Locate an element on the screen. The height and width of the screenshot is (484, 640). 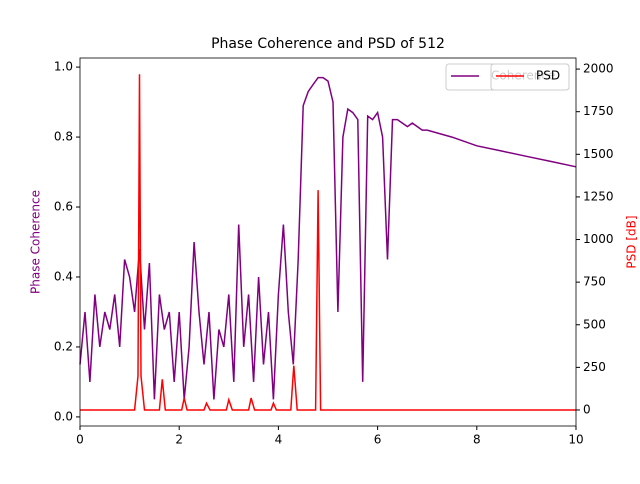
y-tick-label: 0.0 is located at coordinates (63, 416).